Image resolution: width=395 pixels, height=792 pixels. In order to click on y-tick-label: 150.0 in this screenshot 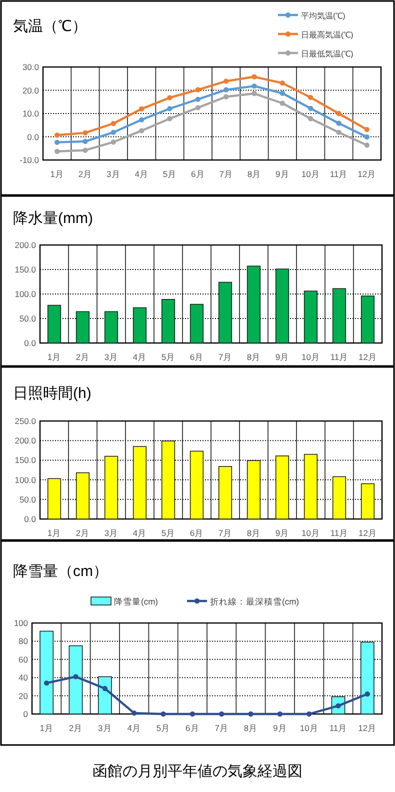, I will do `click(25, 460)`.